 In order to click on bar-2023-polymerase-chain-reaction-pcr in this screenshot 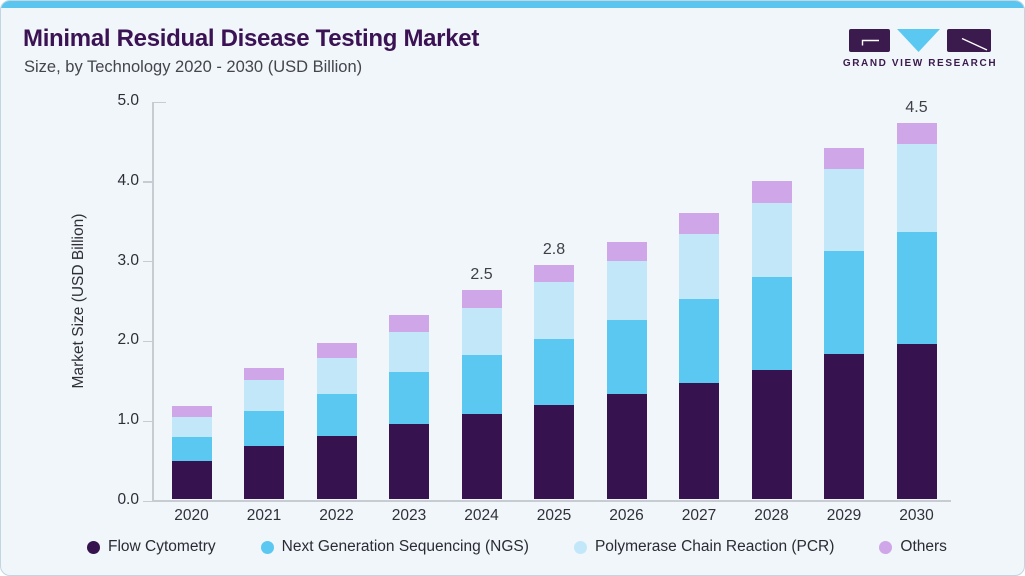, I will do `click(409, 352)`.